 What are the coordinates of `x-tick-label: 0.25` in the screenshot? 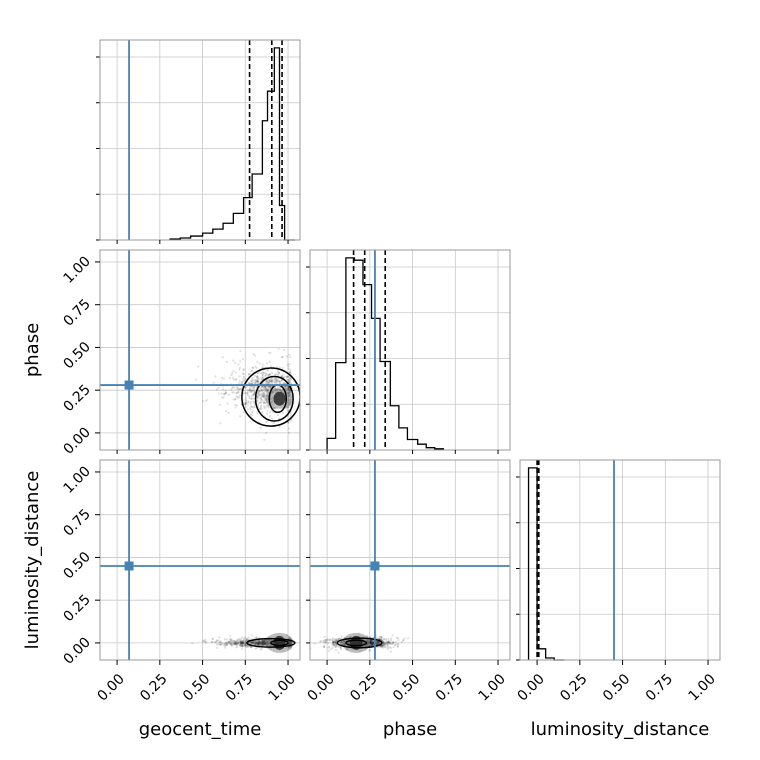 It's located at (573, 687).